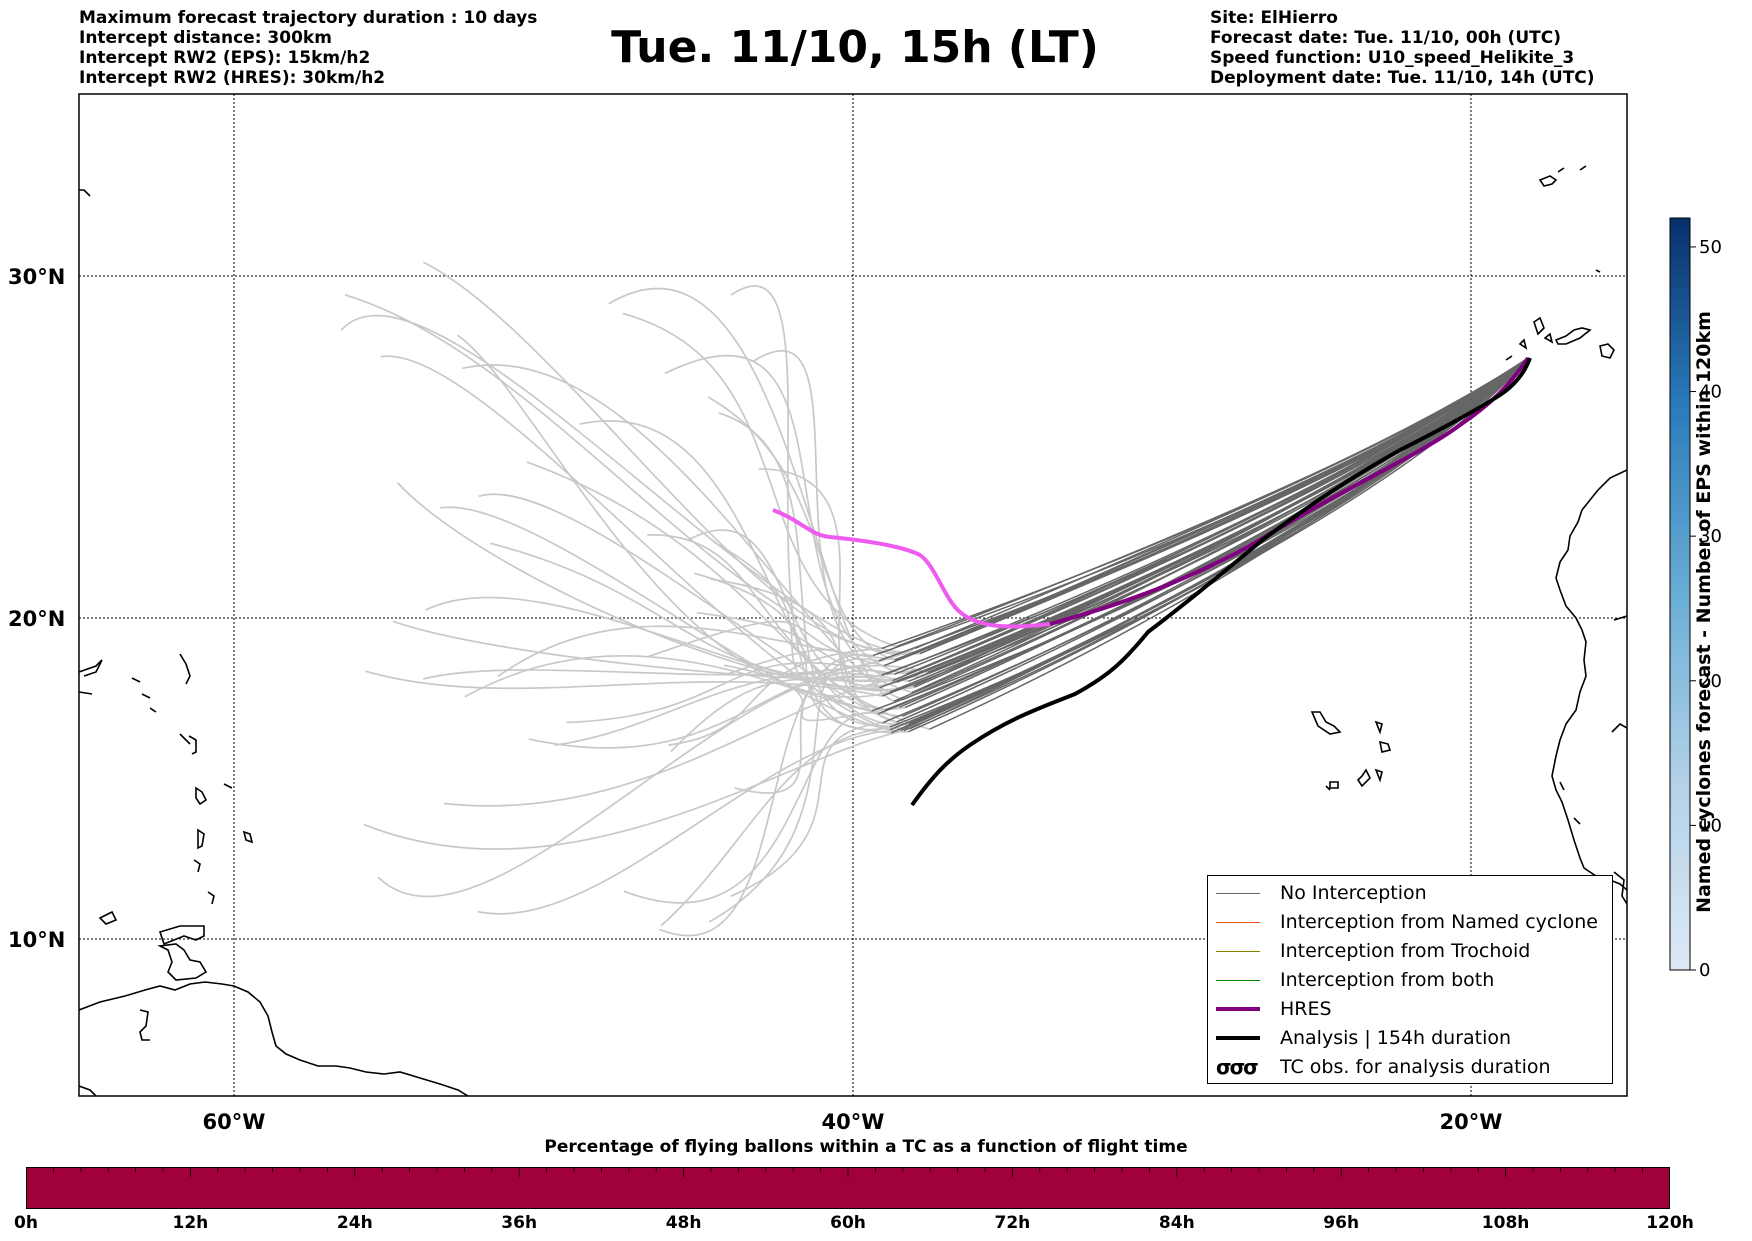 Image resolution: width=1752 pixels, height=1241 pixels. Describe the element at coordinates (36, 940) in the screenshot. I see `lat-label: 10°N` at that location.